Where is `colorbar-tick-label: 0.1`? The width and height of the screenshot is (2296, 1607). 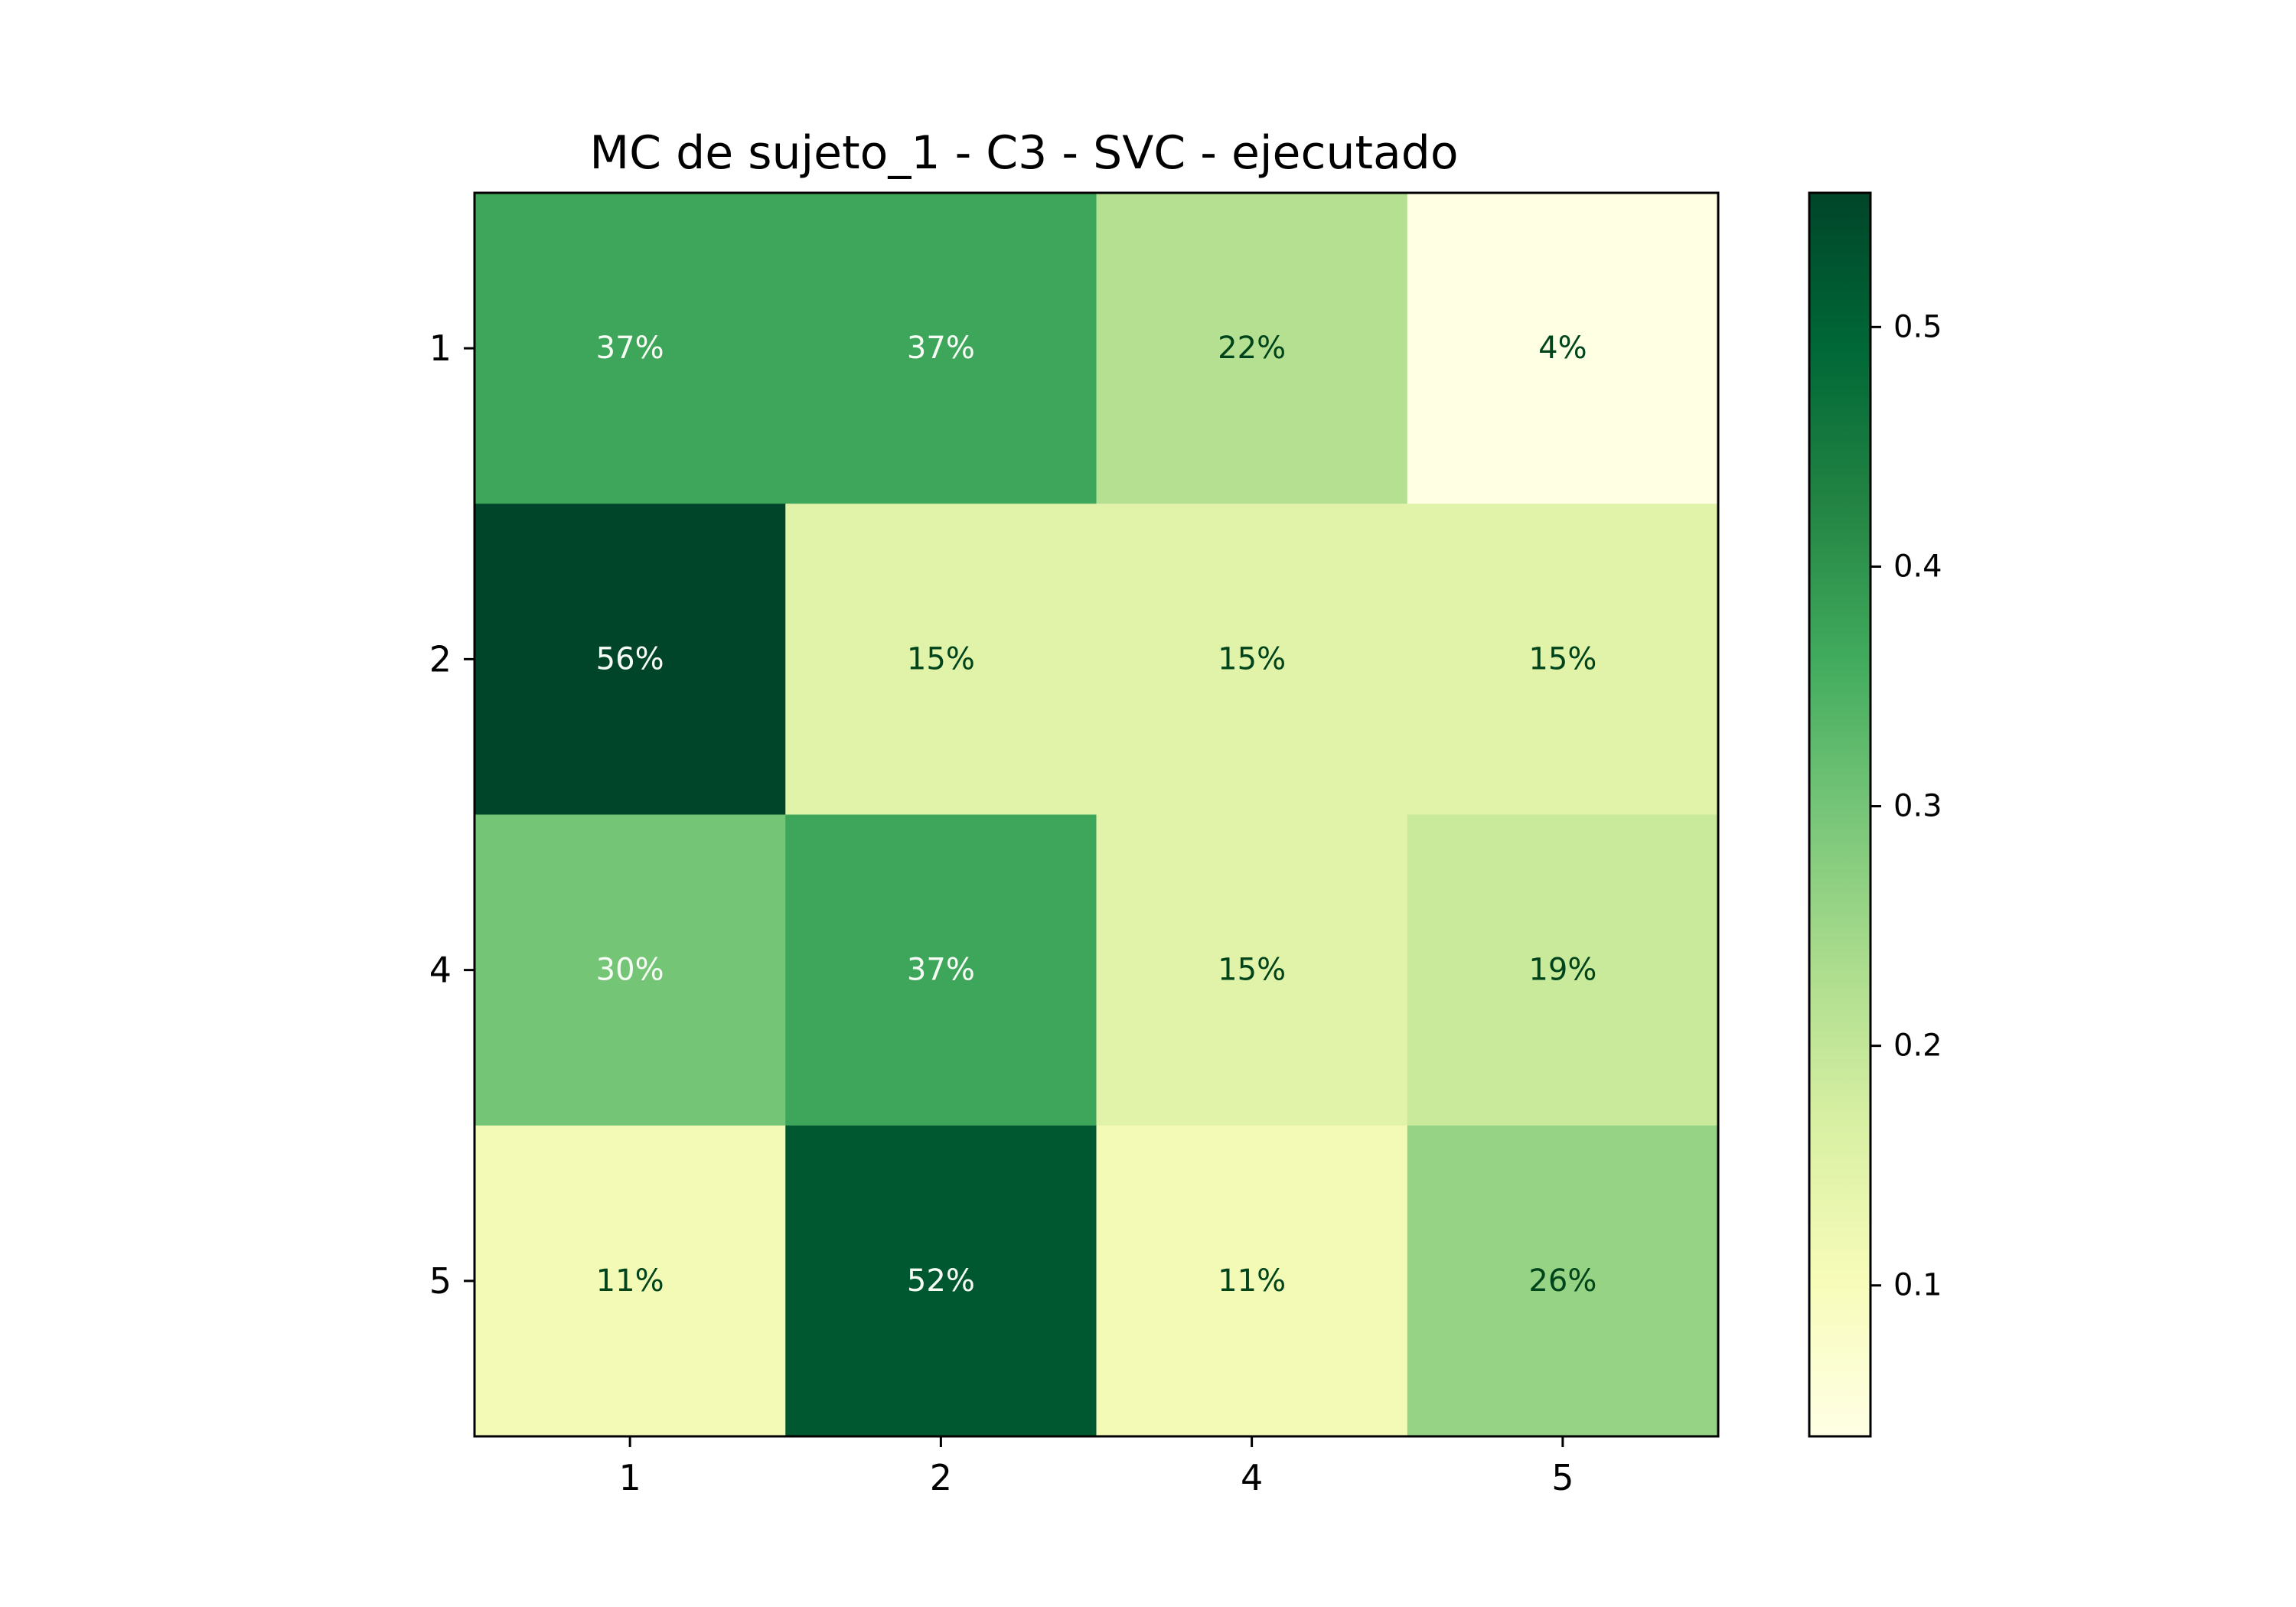 colorbar-tick-label: 0.1 is located at coordinates (1917, 1285).